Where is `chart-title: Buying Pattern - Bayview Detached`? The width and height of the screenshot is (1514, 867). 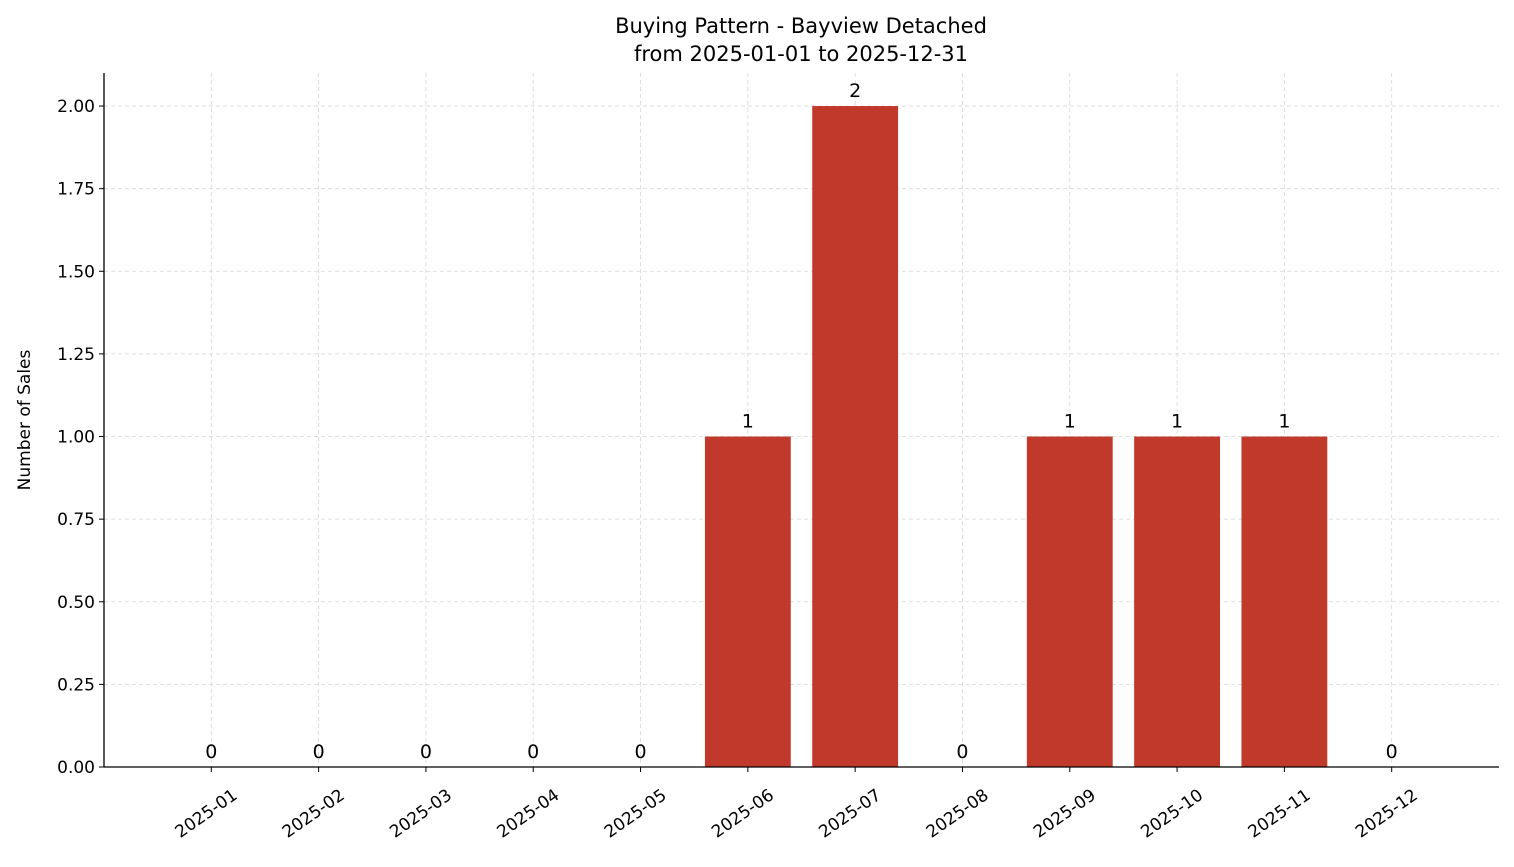
chart-title: Buying Pattern - Bayview Detached is located at coordinates (801, 26).